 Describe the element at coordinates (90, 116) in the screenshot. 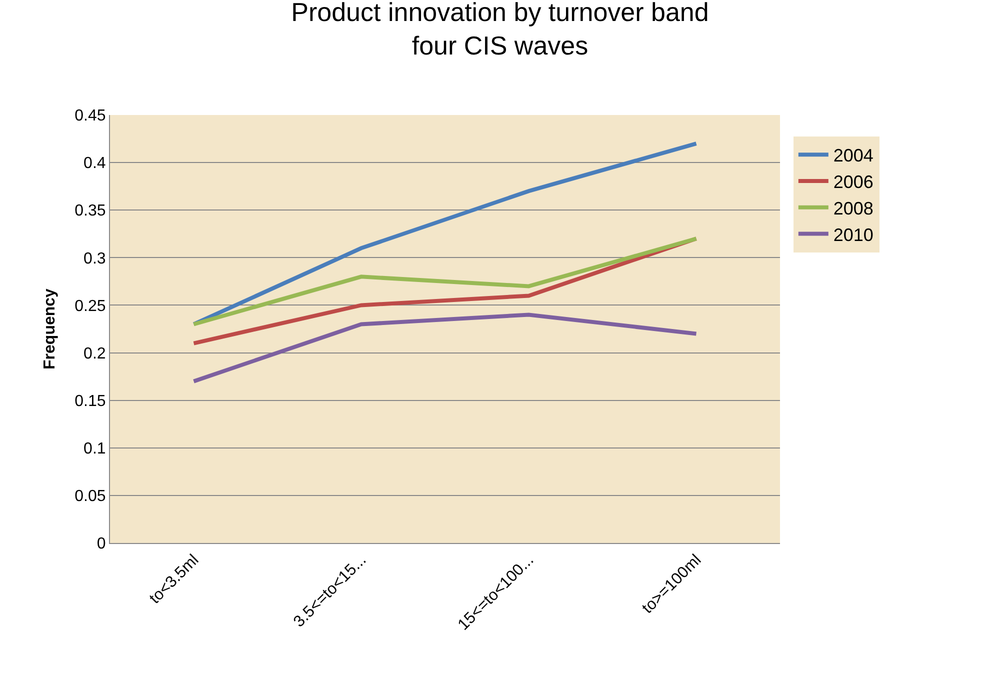

I see `y-tick-label: 0.45` at that location.